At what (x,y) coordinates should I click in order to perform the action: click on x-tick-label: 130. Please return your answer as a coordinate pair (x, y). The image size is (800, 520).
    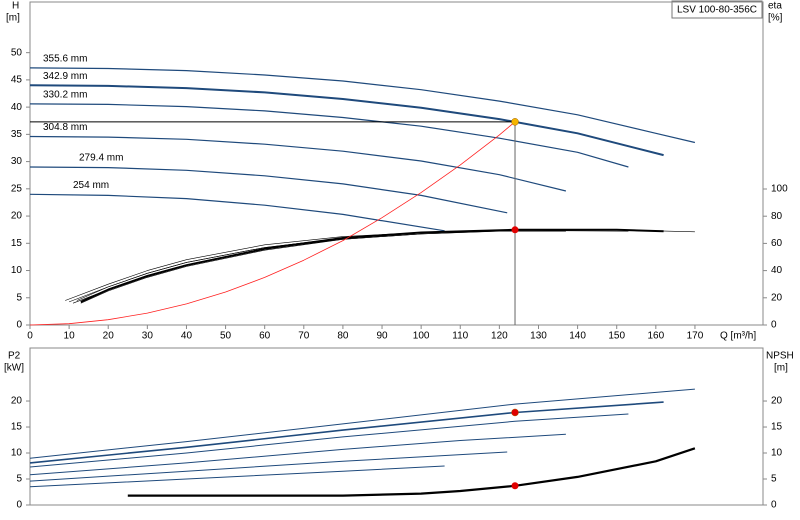
    Looking at the image, I should click on (538, 336).